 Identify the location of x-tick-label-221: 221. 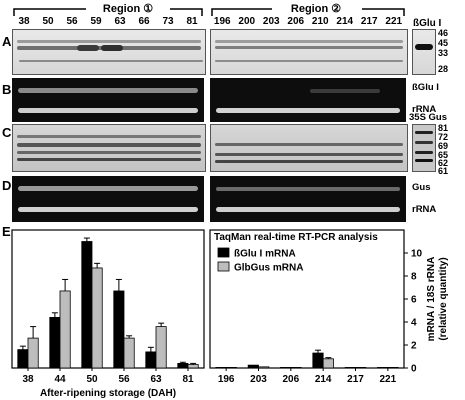
(387, 379).